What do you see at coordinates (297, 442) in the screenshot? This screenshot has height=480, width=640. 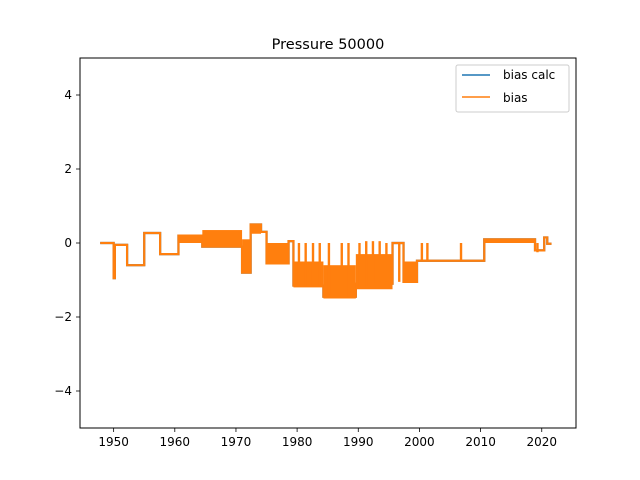 I see `x-tick-label: 1980` at bounding box center [297, 442].